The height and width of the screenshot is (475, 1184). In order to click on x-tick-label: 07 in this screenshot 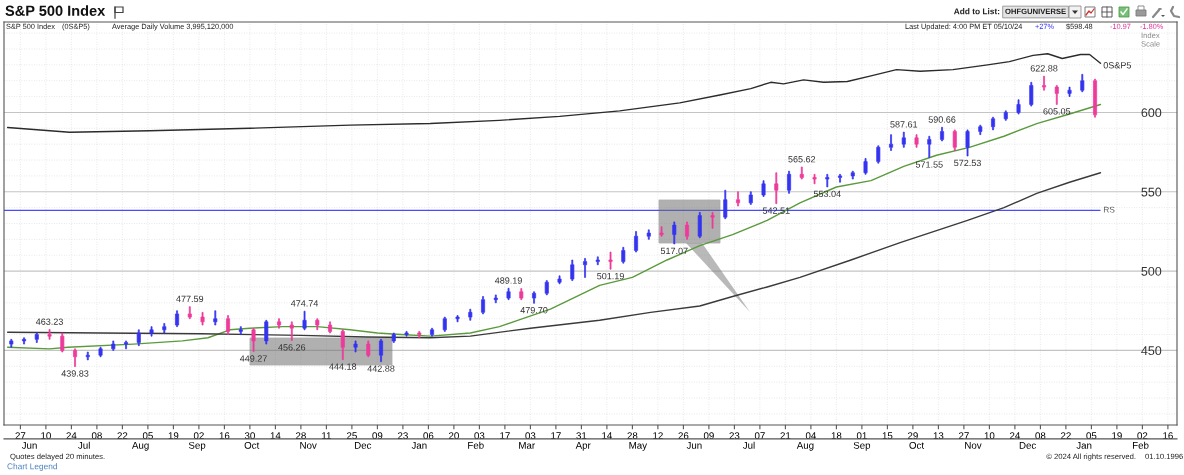, I will do `click(759, 436)`.